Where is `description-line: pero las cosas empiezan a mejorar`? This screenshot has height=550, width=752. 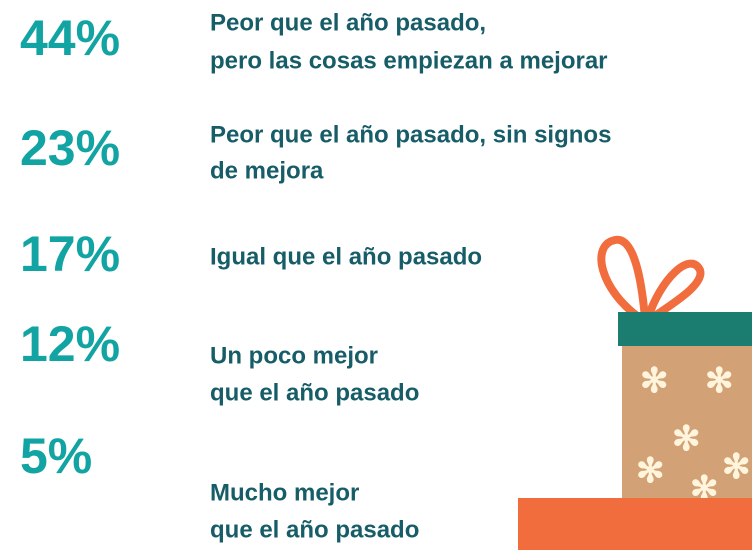
description-line: pero las cosas empiezan a mejorar is located at coordinates (409, 60).